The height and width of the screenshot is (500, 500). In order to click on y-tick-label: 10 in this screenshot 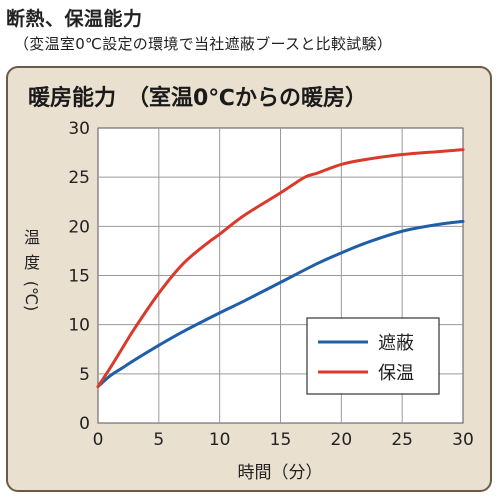, I will do `click(79, 326)`.